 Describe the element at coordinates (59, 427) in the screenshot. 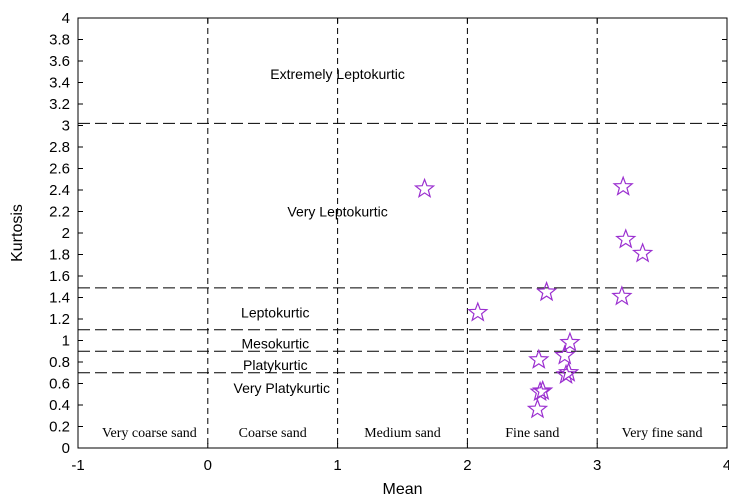

I see `y-tick-label: 0.2` at that location.